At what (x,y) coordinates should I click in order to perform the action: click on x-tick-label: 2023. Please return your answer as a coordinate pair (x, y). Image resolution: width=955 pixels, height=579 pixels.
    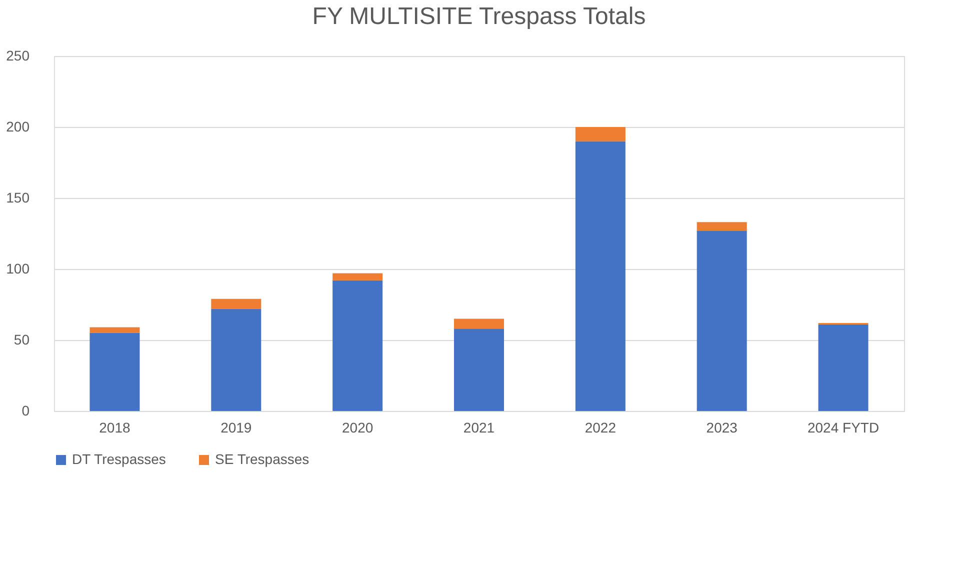
    Looking at the image, I should click on (722, 428).